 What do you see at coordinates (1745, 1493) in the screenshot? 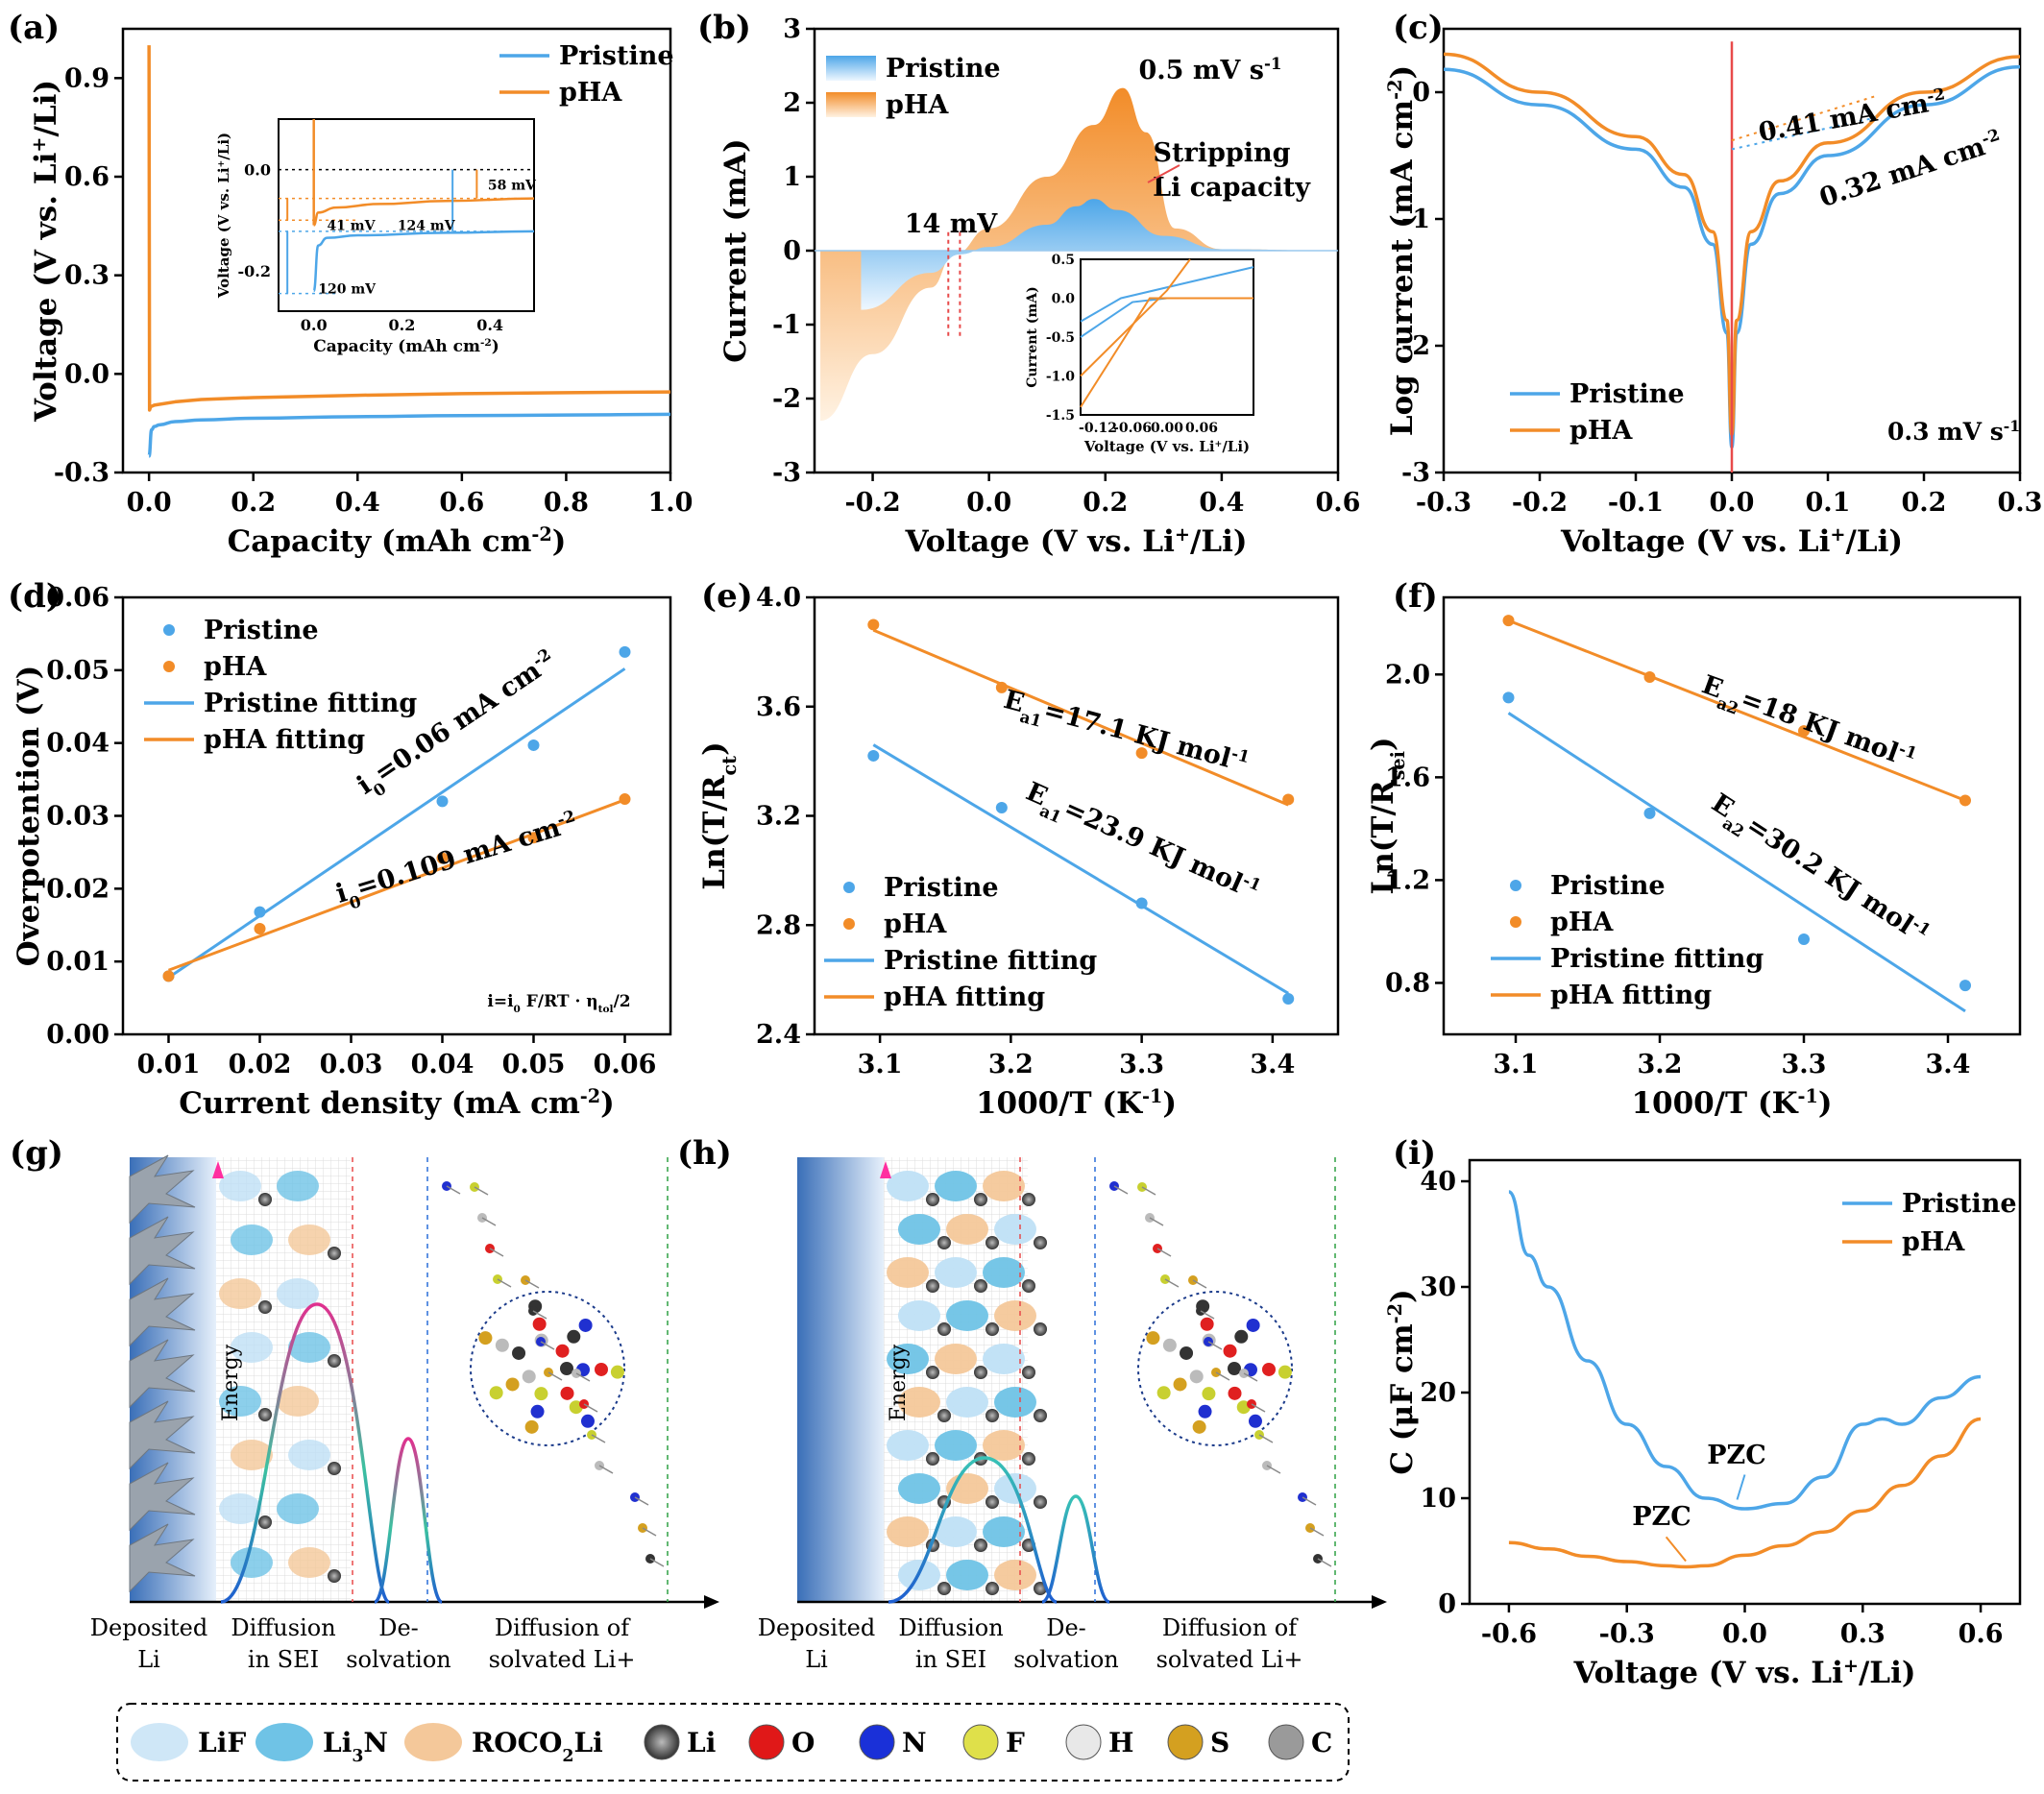
I see `series-pha` at bounding box center [1745, 1493].